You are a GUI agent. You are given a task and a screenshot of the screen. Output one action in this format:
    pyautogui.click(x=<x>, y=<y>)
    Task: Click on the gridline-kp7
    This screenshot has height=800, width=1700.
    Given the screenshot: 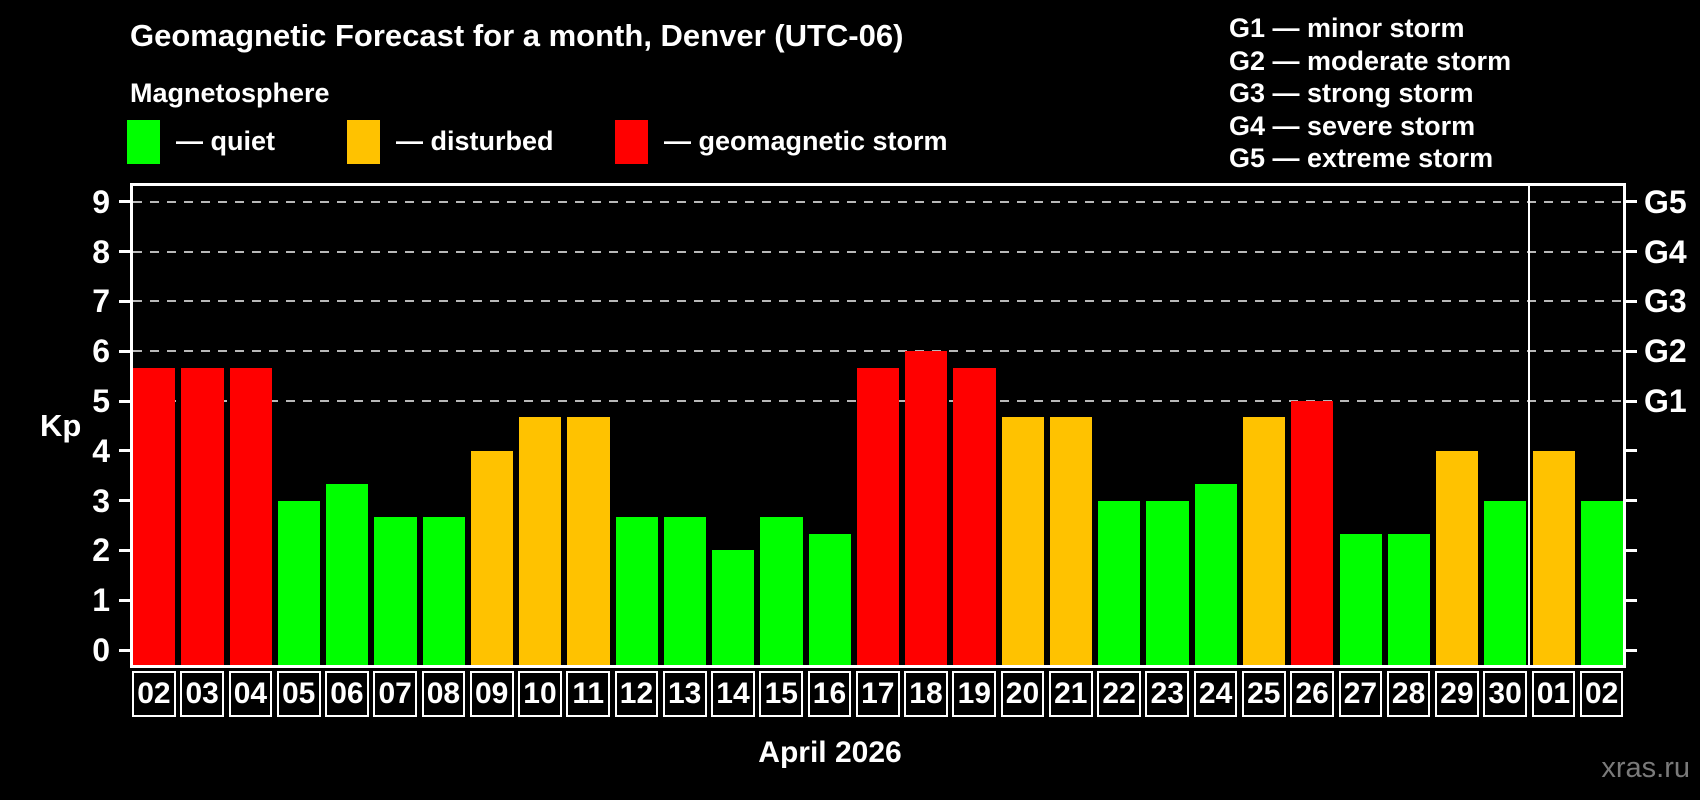 What is the action you would take?
    pyautogui.click(x=878, y=301)
    